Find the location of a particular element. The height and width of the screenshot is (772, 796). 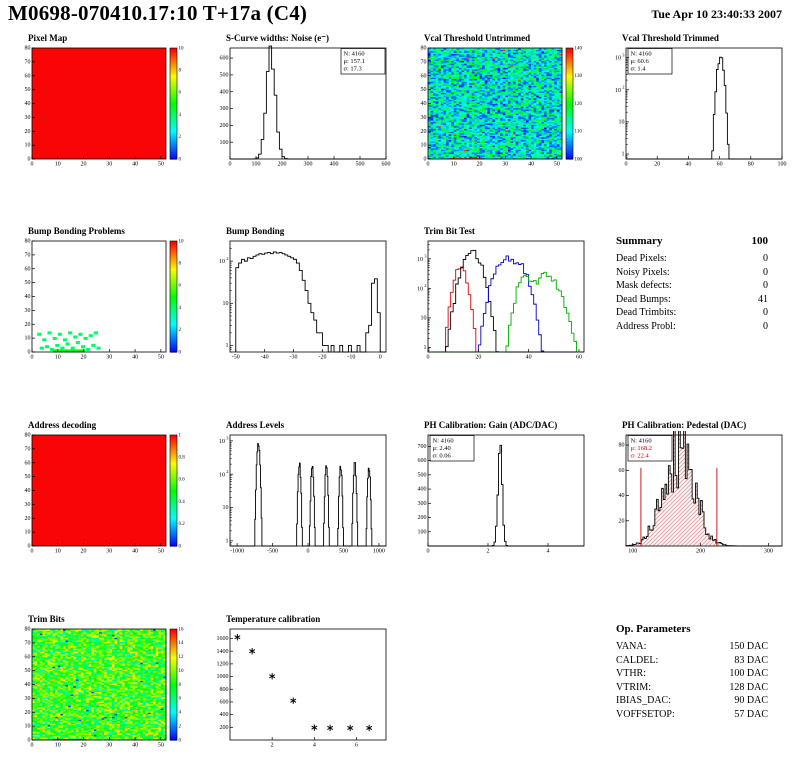

summary-grade: 100 is located at coordinates (760, 241).